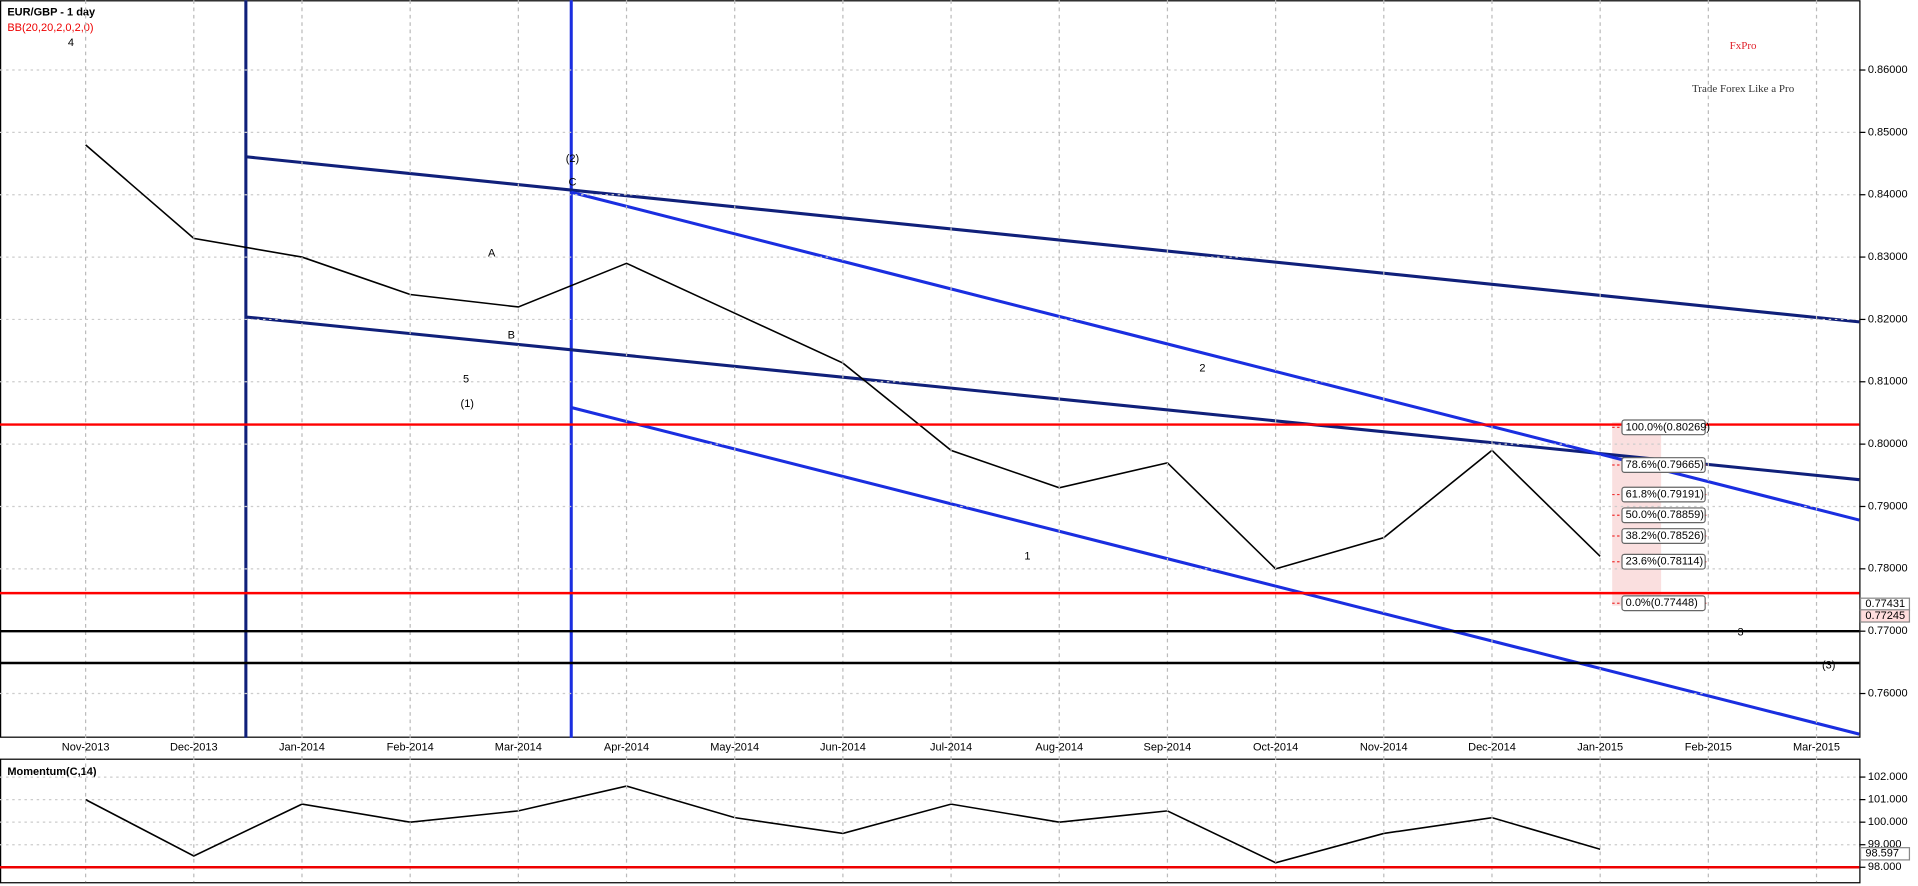  I want to click on x-tick-label: Jan-2015, so click(1600, 747).